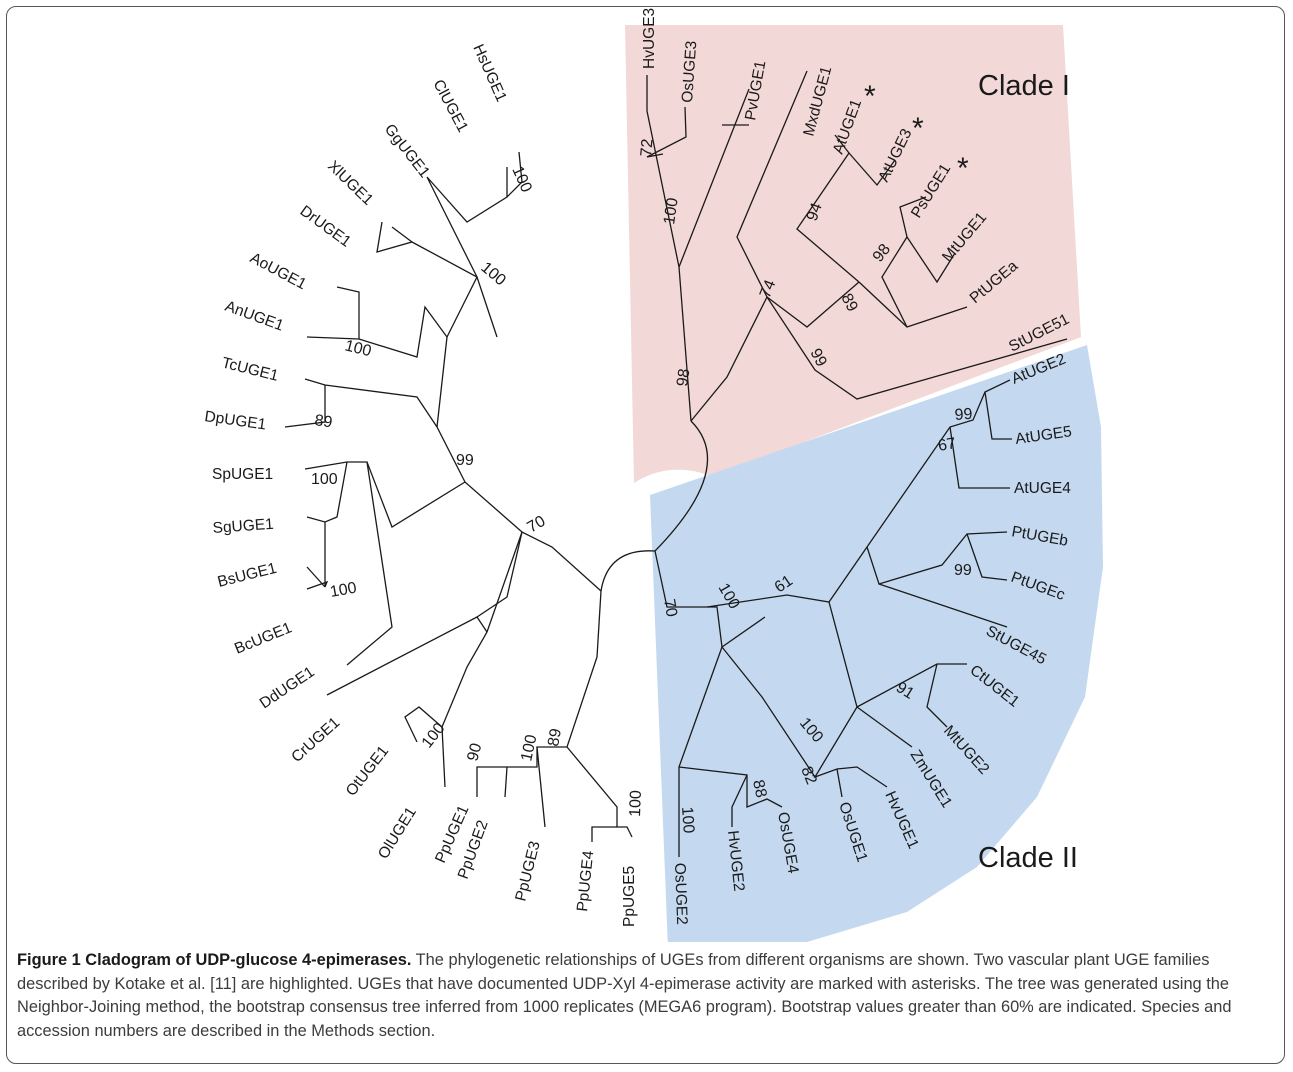 This screenshot has width=1293, height=1072. What do you see at coordinates (808, 775) in the screenshot?
I see `bootstrap-value: 82` at bounding box center [808, 775].